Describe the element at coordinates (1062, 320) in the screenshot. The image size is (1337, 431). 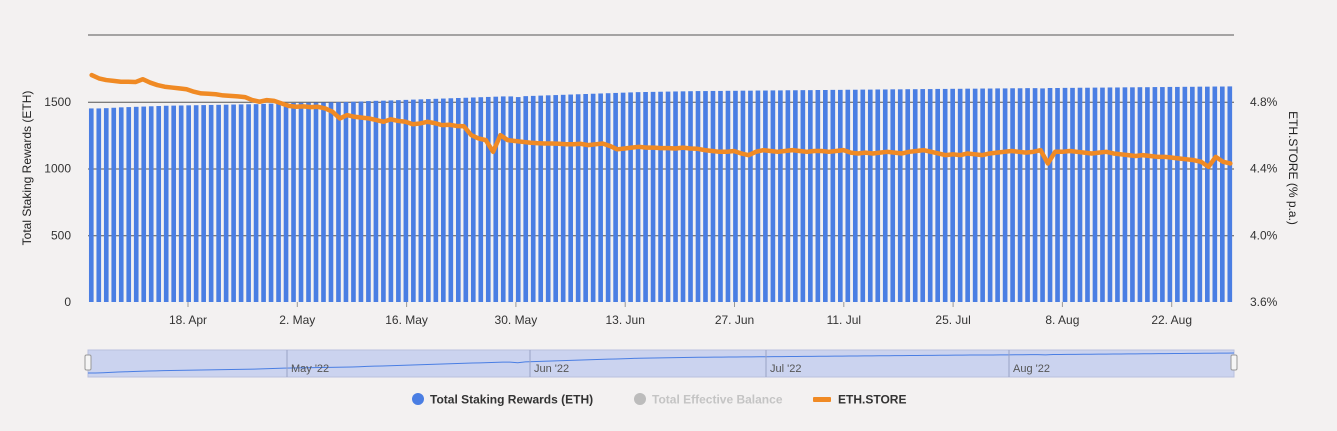
I see `x-tick-label: 8. Aug` at that location.